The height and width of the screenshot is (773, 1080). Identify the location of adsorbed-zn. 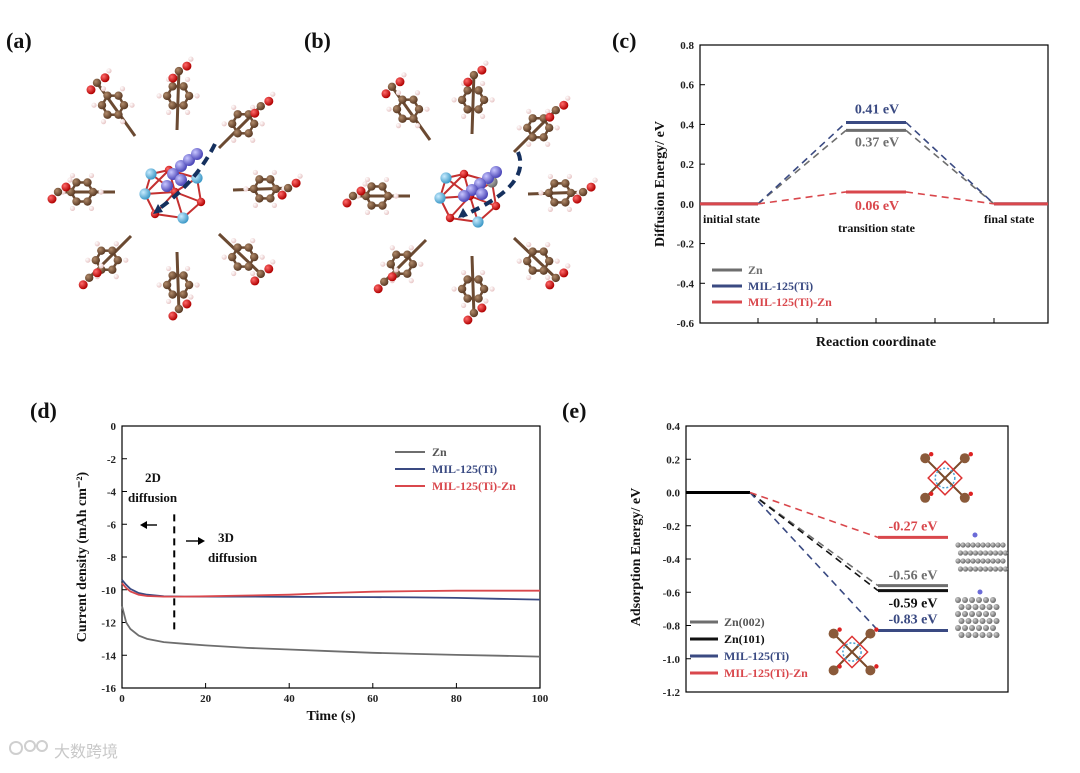
(975, 535).